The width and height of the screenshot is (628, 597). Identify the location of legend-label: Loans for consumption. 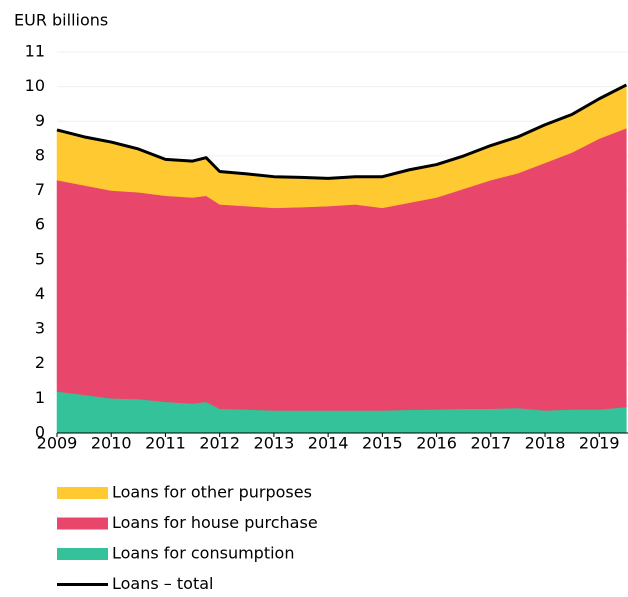
(203, 553).